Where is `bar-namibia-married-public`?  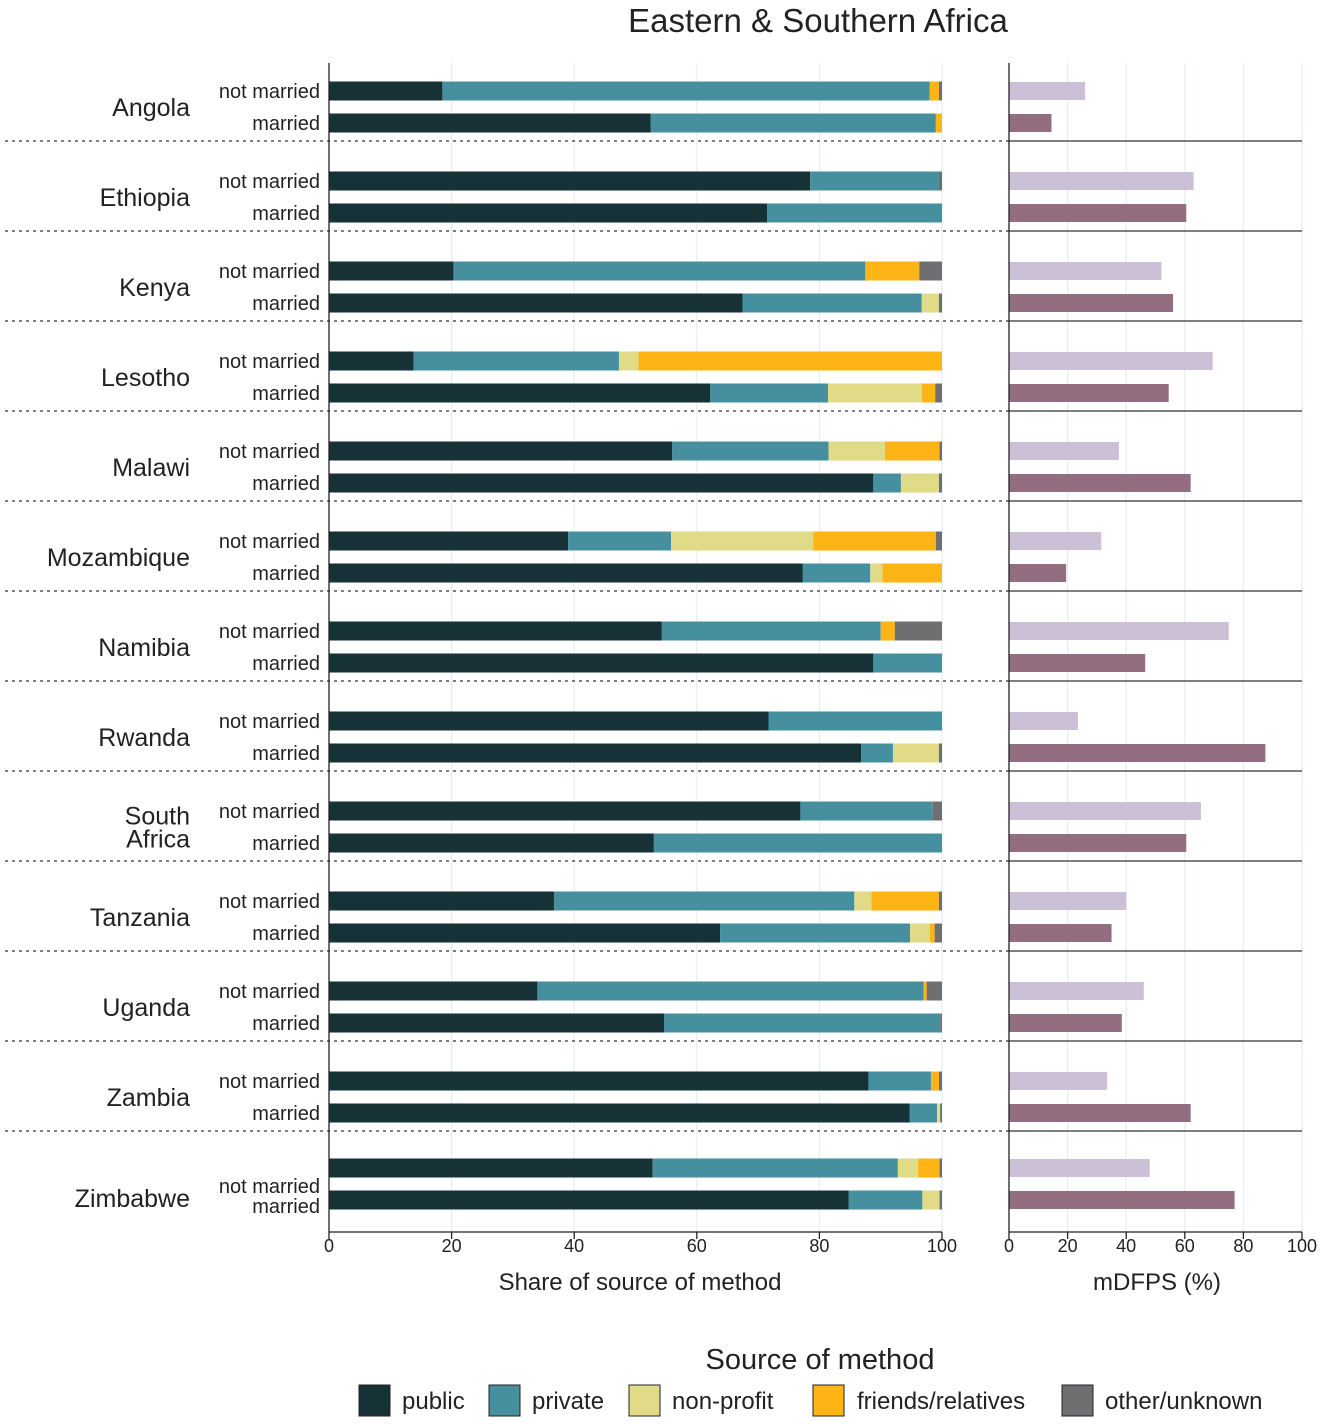 bar-namibia-married-public is located at coordinates (601, 663).